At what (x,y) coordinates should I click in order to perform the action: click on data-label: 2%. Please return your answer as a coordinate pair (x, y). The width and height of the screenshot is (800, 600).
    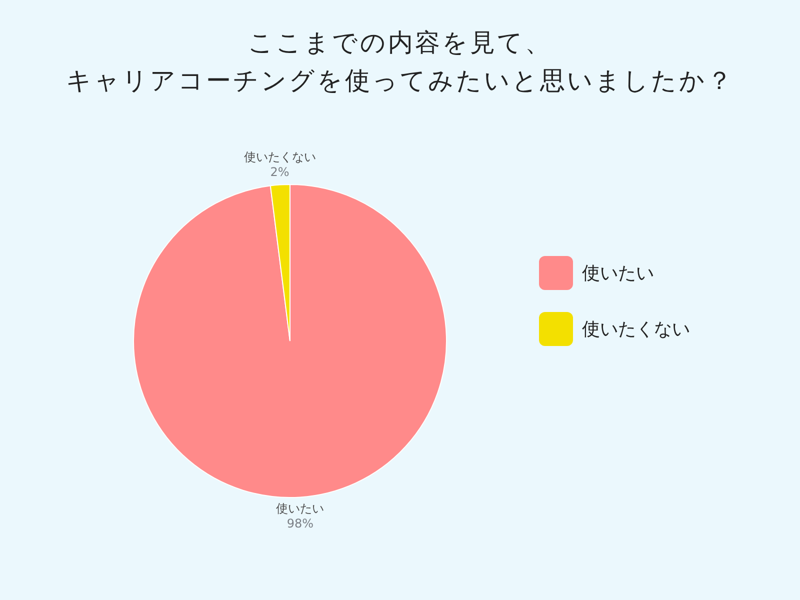
    Looking at the image, I should click on (280, 171).